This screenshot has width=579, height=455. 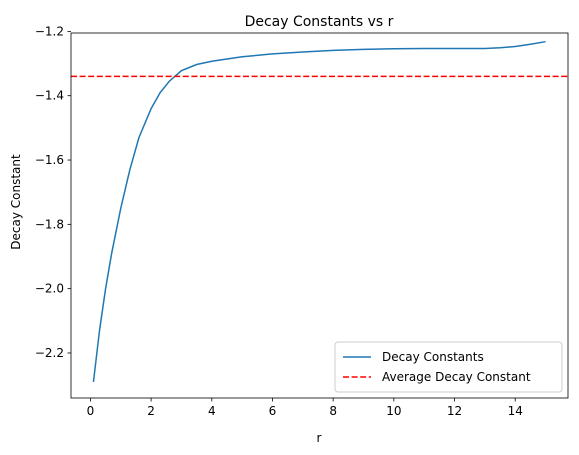 What do you see at coordinates (515, 411) in the screenshot?
I see `x-tick-label: 14` at bounding box center [515, 411].